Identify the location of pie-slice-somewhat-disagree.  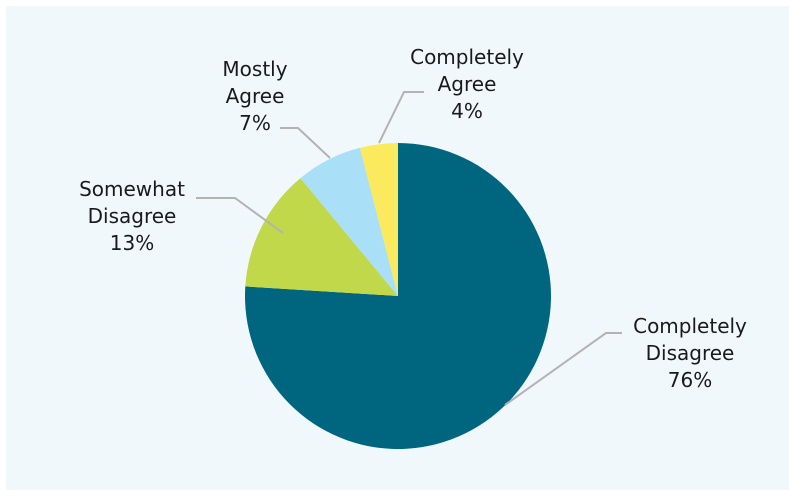
(321, 237).